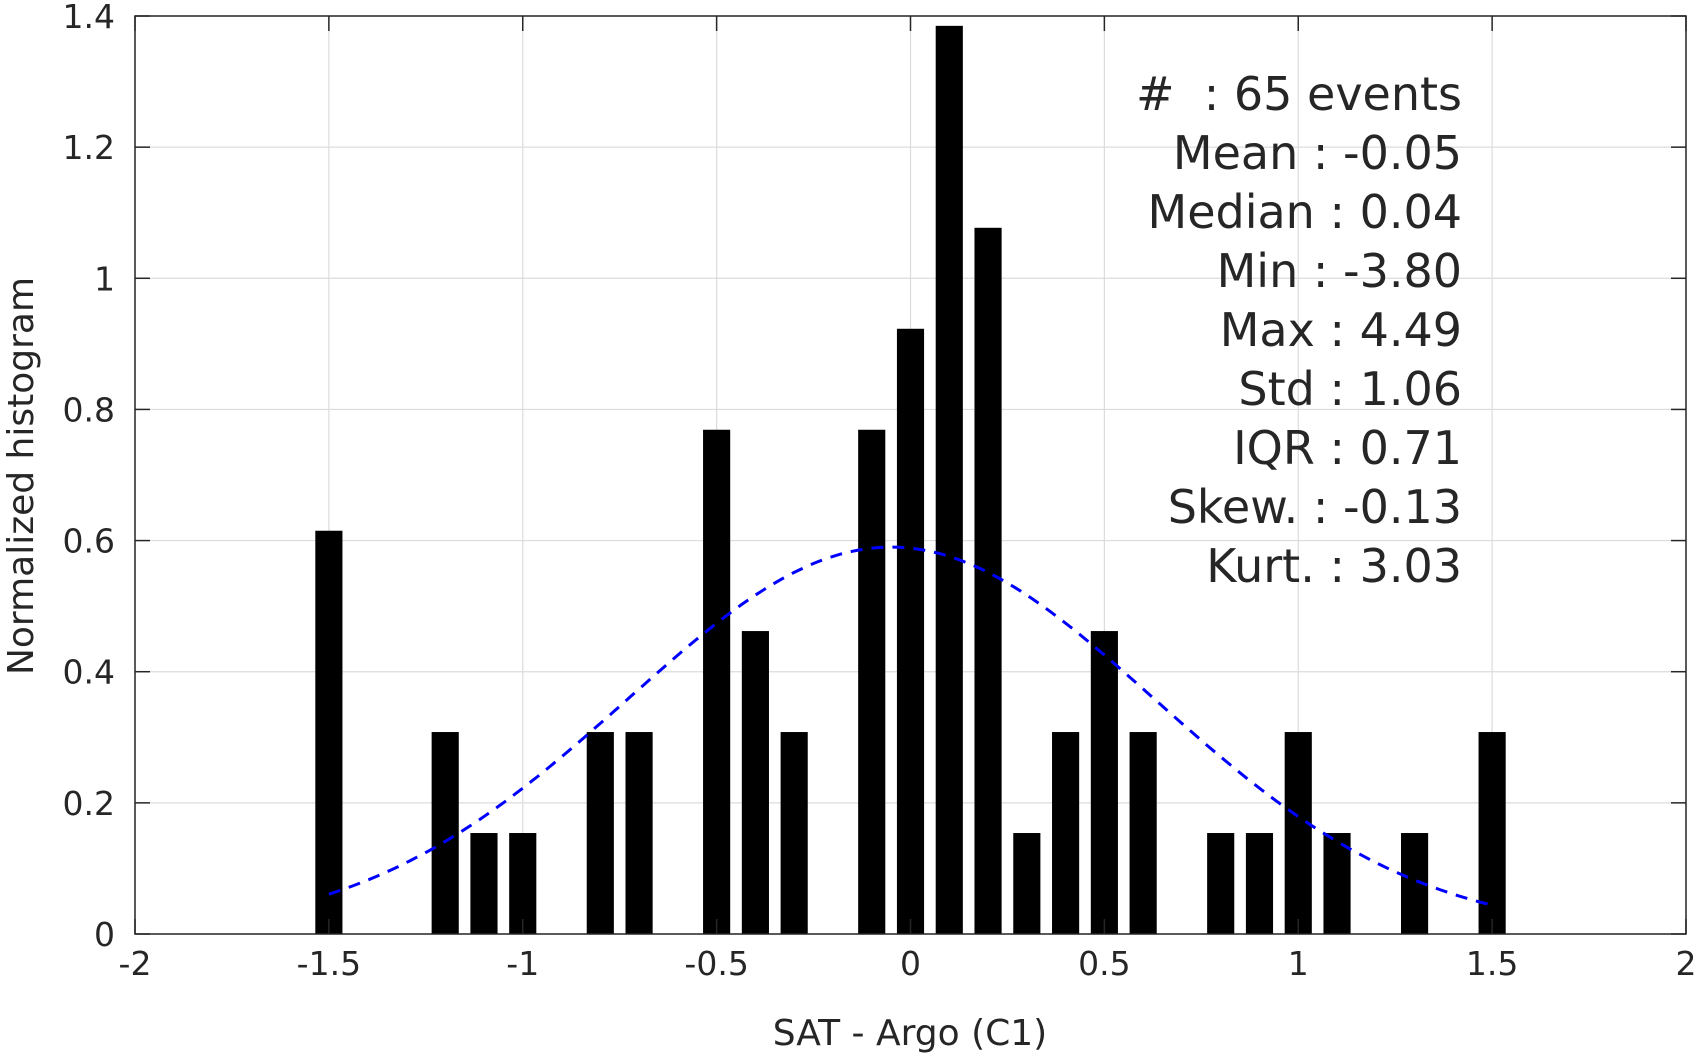 The width and height of the screenshot is (1703, 1056). I want to click on x-tick-label: 0, so click(910, 963).